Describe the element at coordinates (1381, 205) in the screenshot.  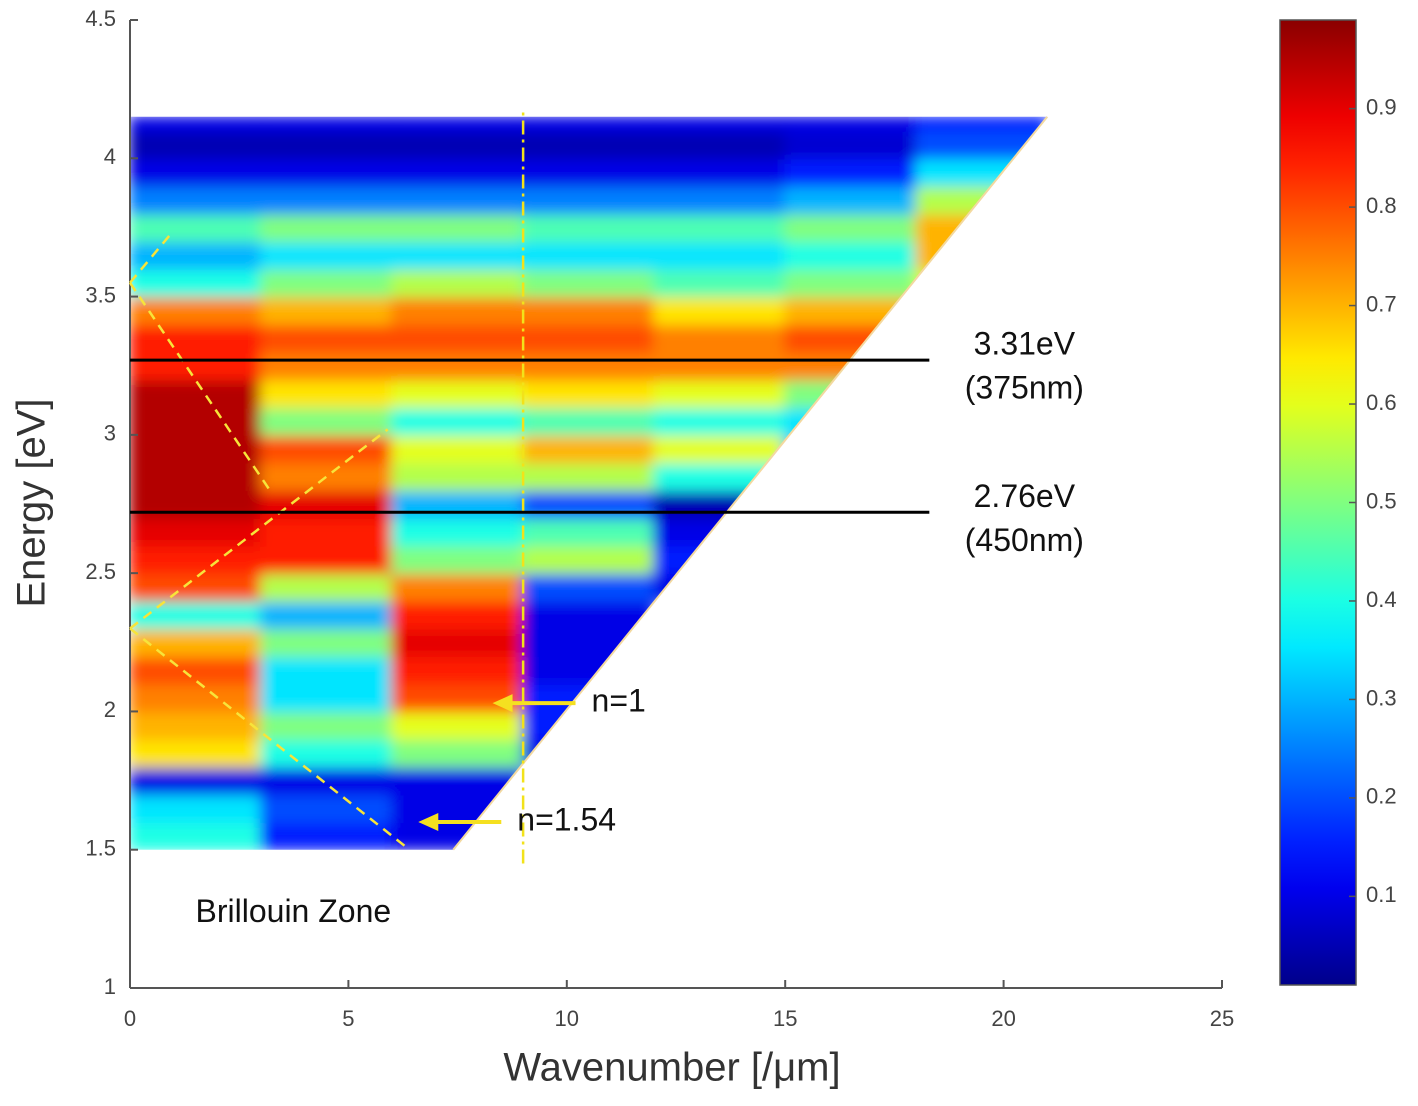
I see `colorbar-tick-label: 0.8` at that location.